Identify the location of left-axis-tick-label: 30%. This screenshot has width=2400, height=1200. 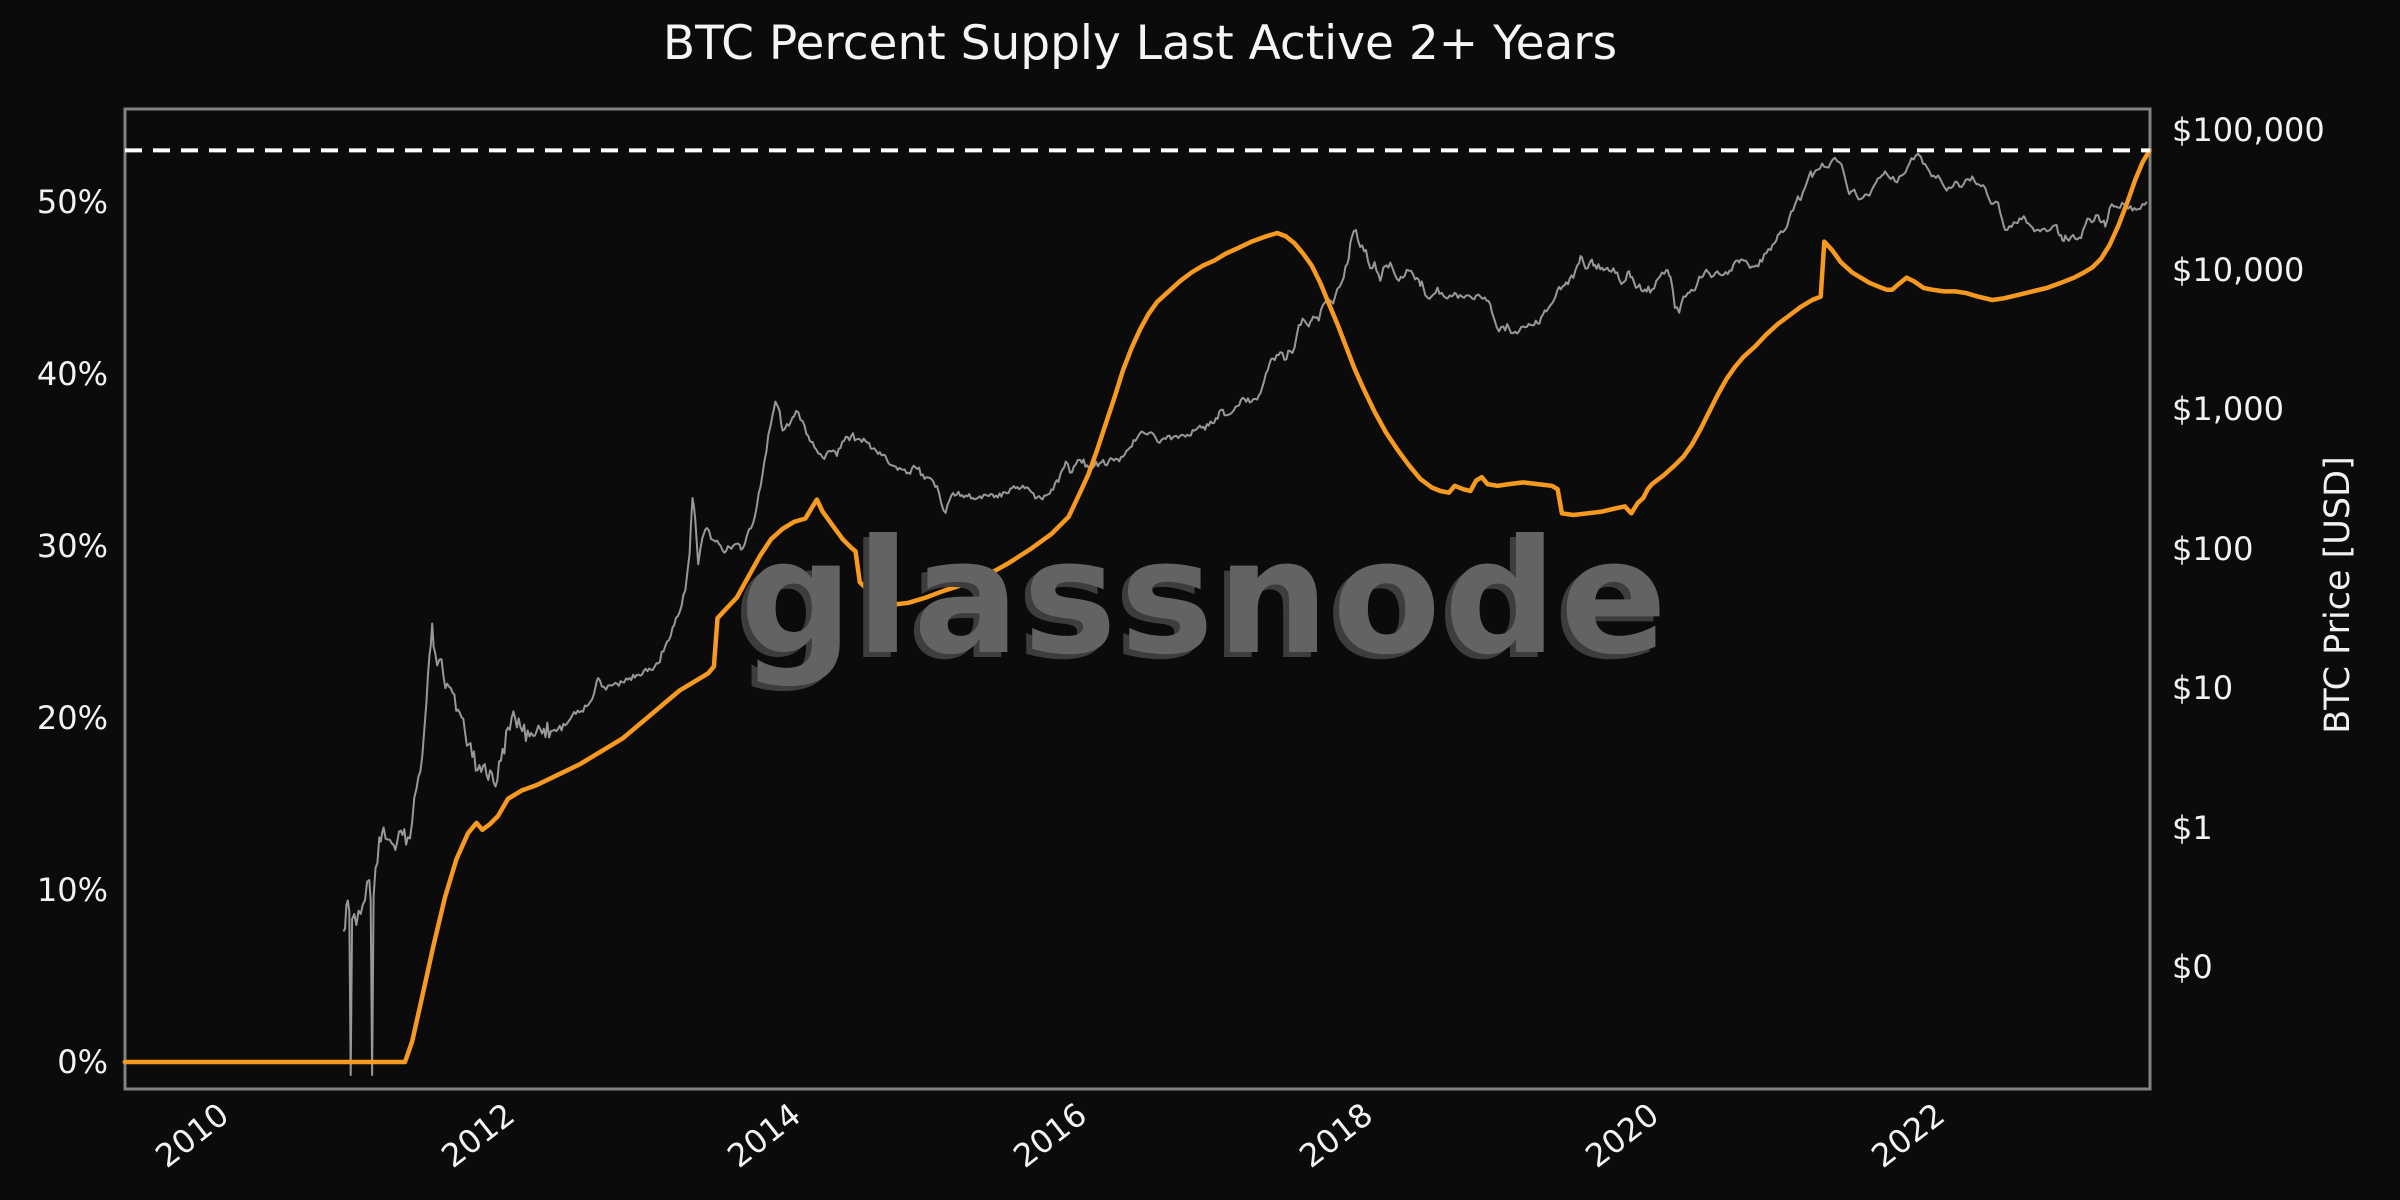
(72, 546).